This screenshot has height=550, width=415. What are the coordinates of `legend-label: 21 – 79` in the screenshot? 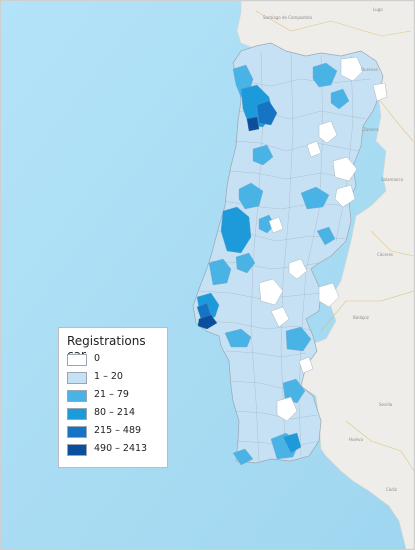 It's located at (111, 394).